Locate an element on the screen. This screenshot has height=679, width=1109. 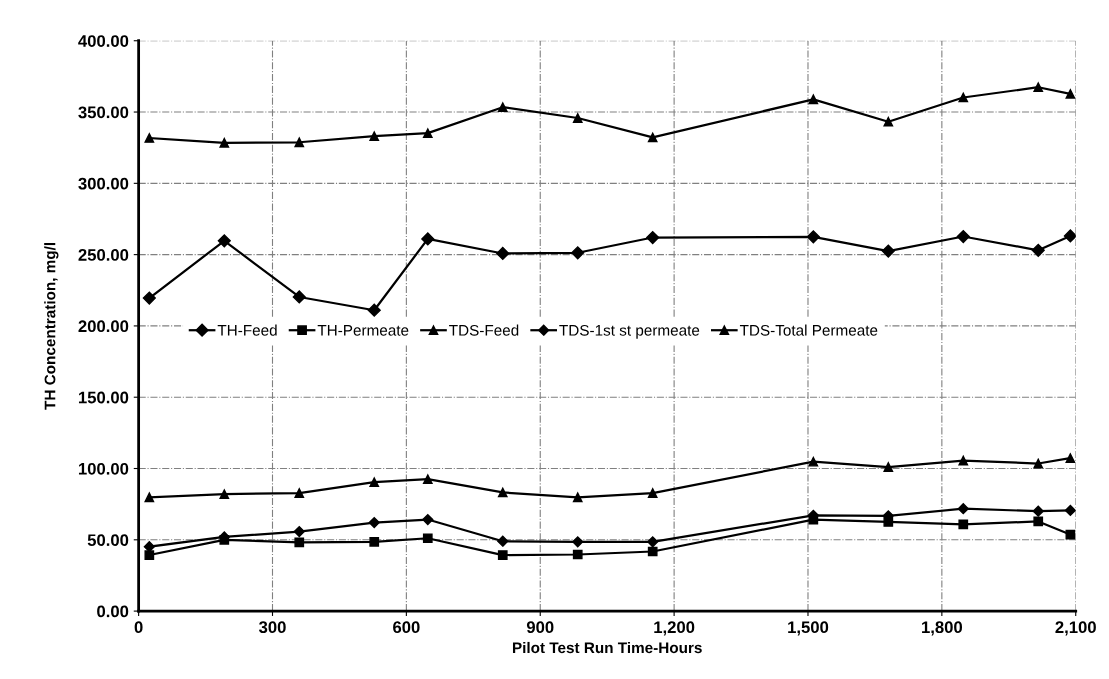
y-tick-label: 300.00 is located at coordinates (103, 183).